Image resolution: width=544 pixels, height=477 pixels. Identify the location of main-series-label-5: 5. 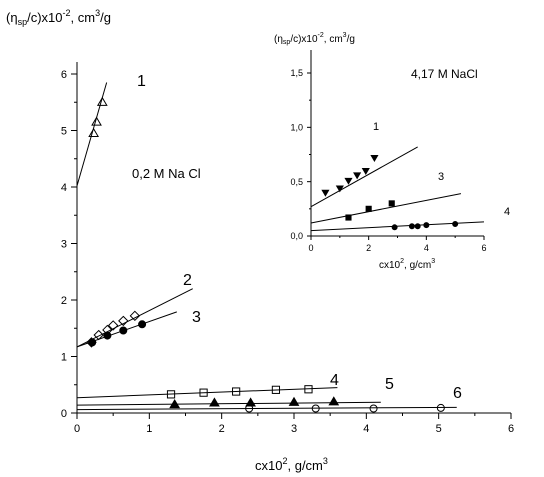
(389, 384).